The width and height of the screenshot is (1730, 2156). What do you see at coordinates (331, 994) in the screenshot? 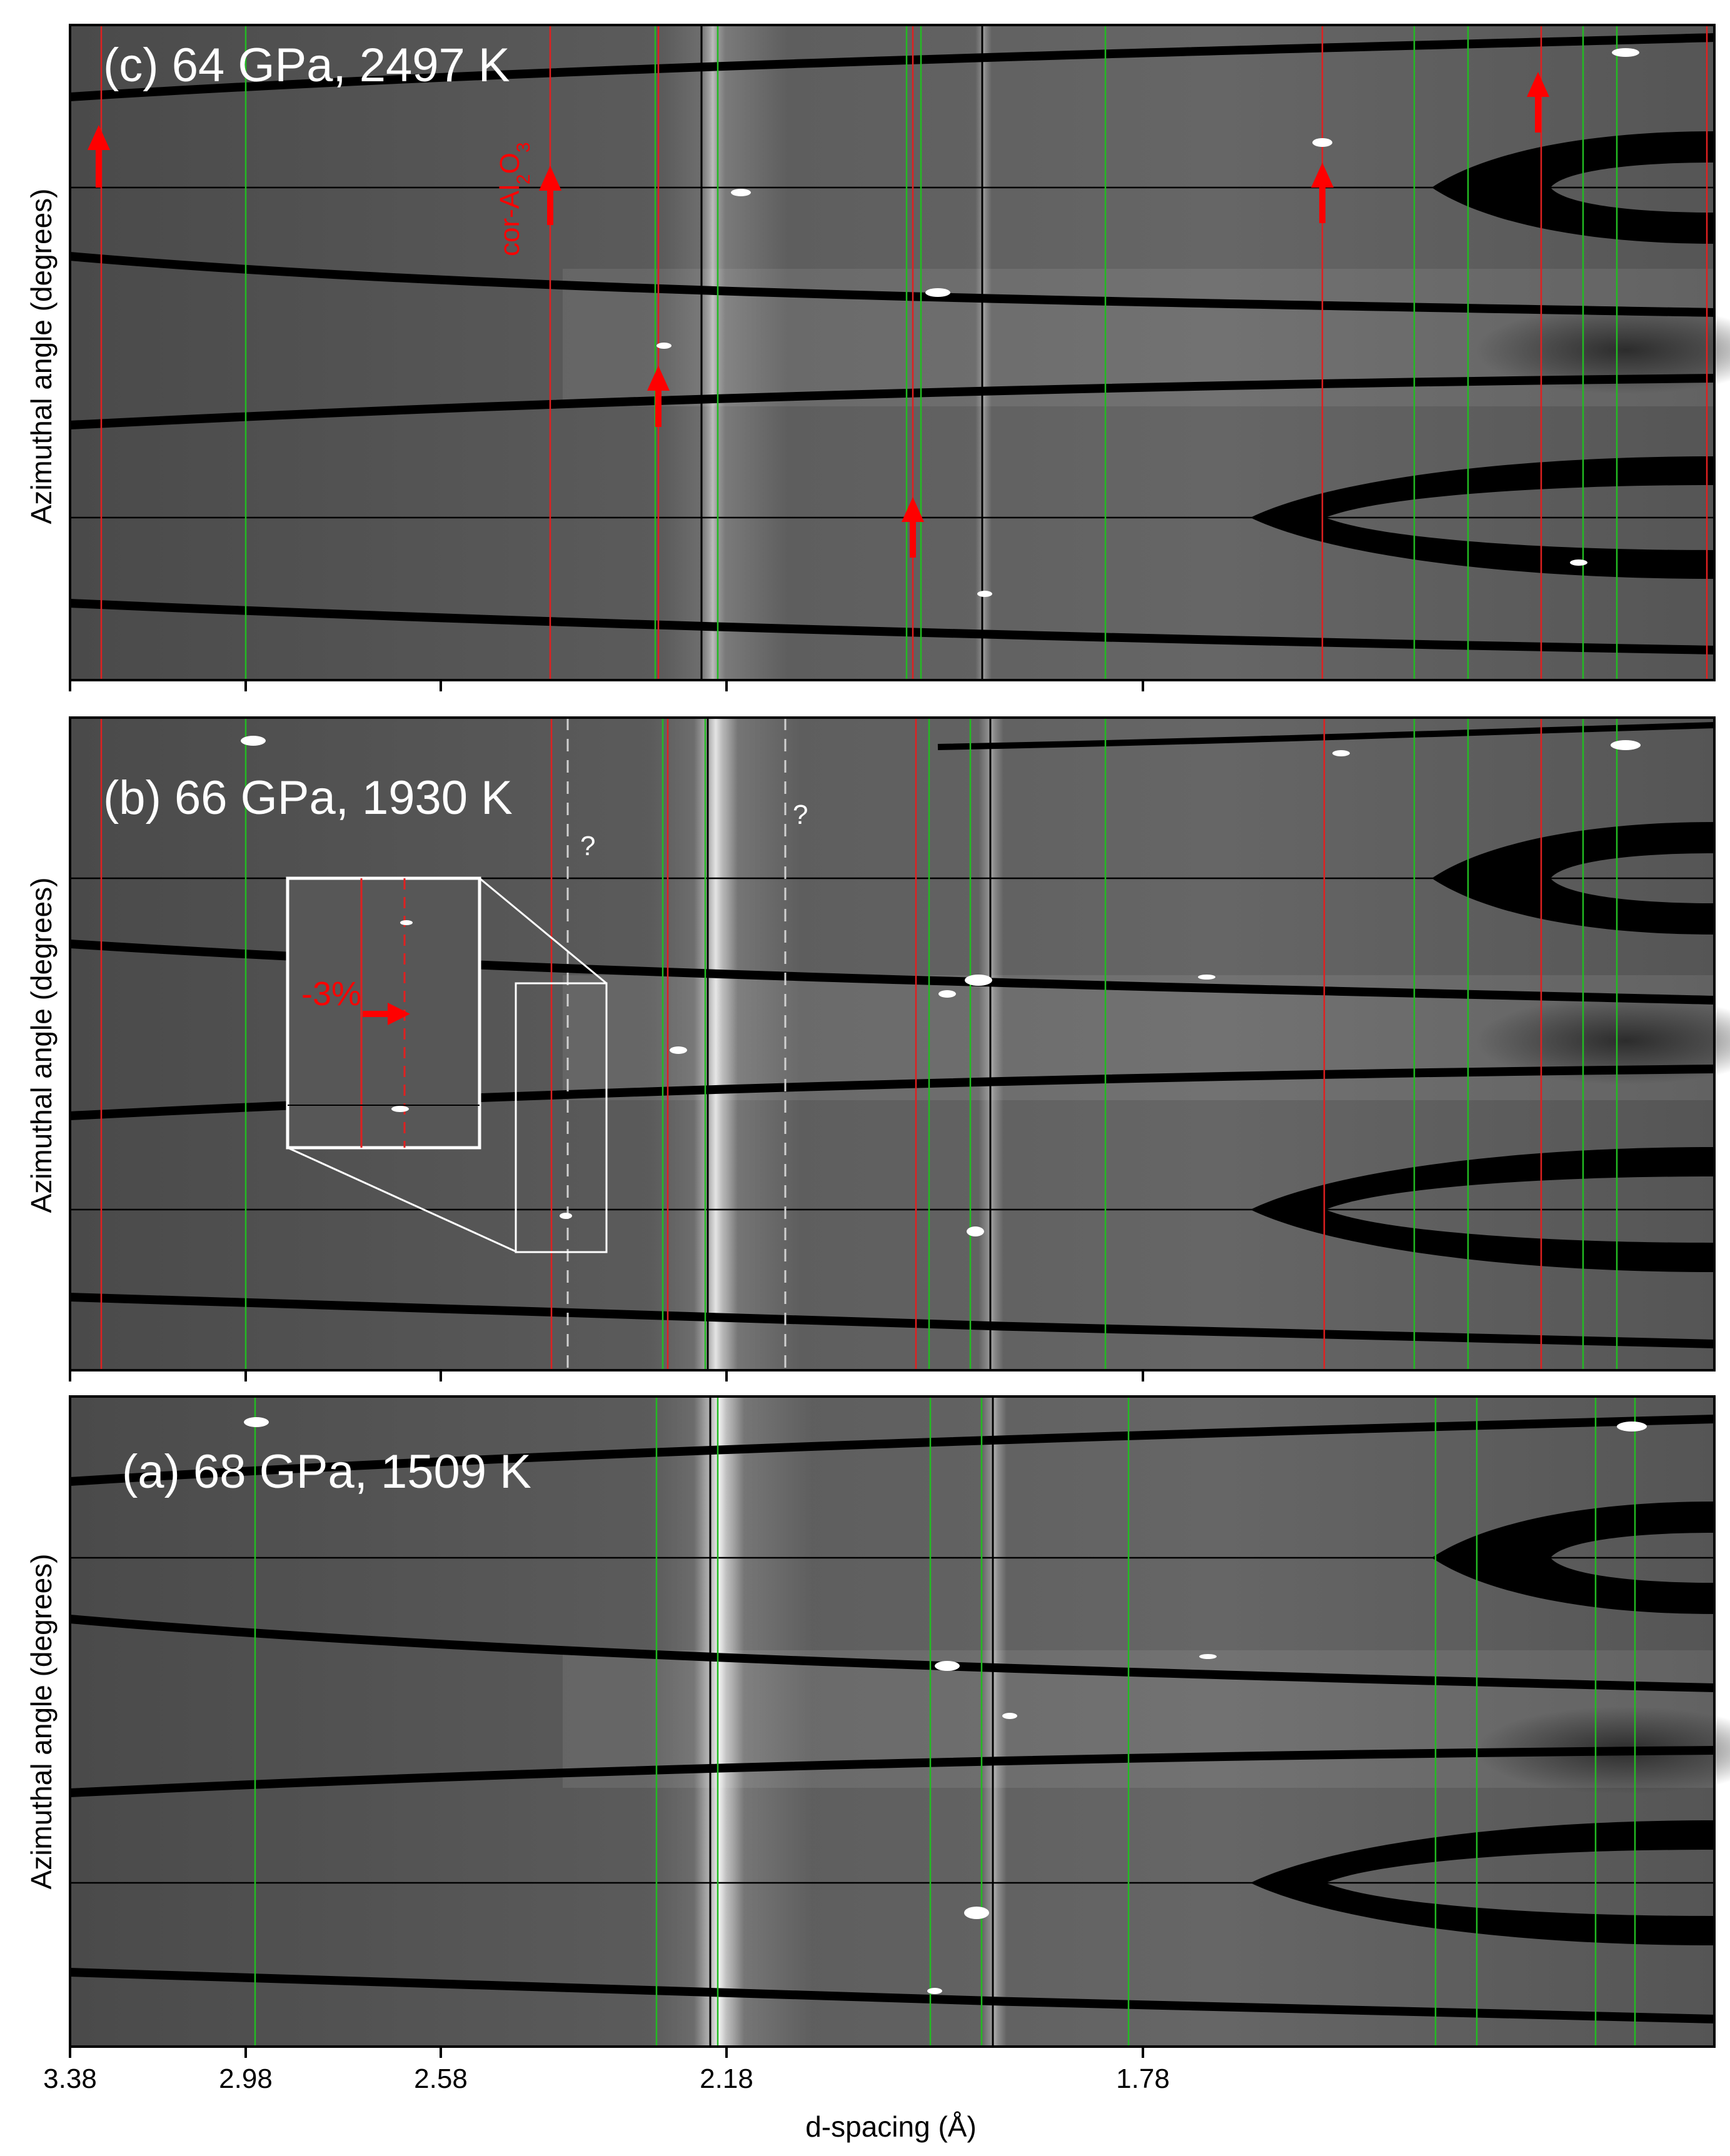
I see `inset-shift-label: -3%` at bounding box center [331, 994].